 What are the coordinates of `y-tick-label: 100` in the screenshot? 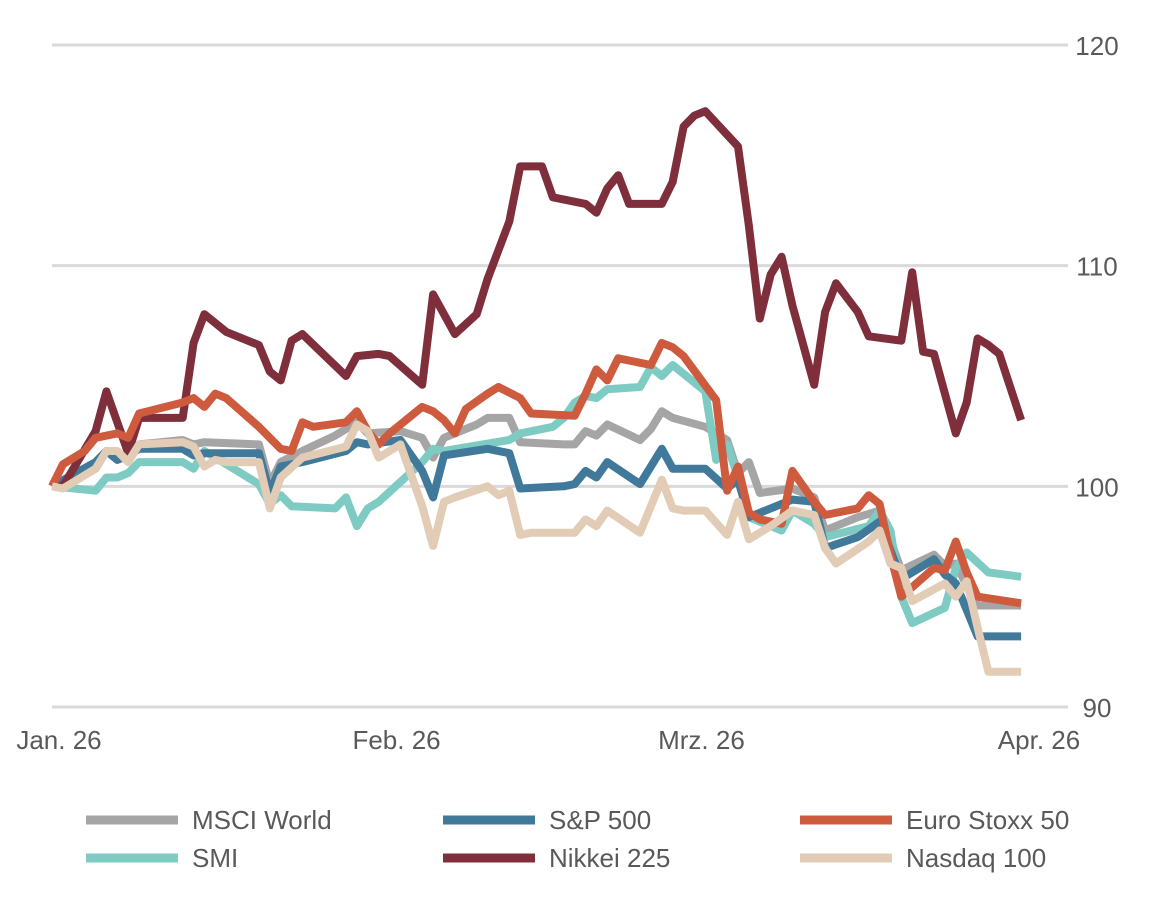 It's located at (1096, 487).